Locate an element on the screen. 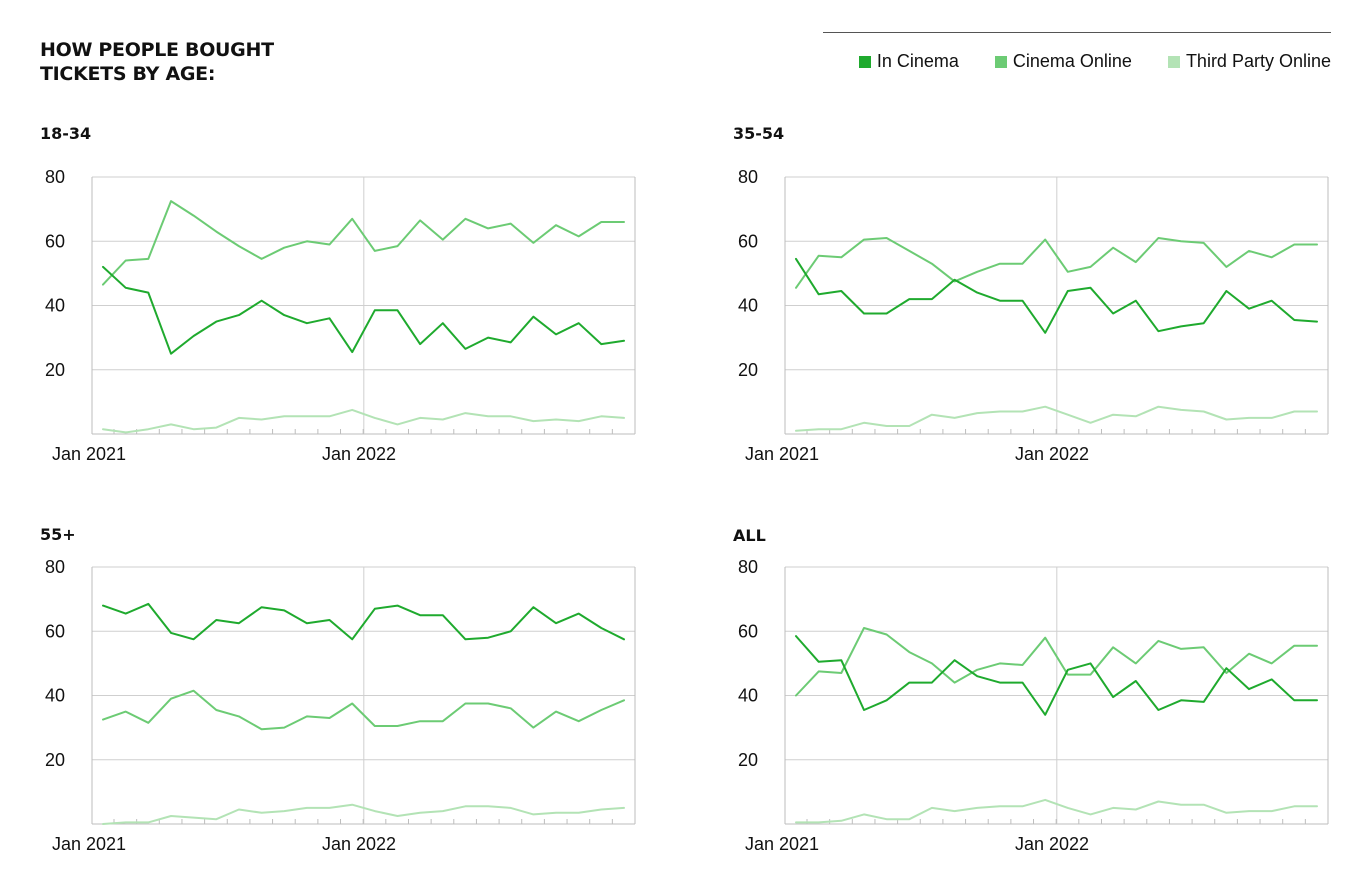 The image size is (1350, 894). legend-item-third-party-online: Third Party Online is located at coordinates (1249, 61).